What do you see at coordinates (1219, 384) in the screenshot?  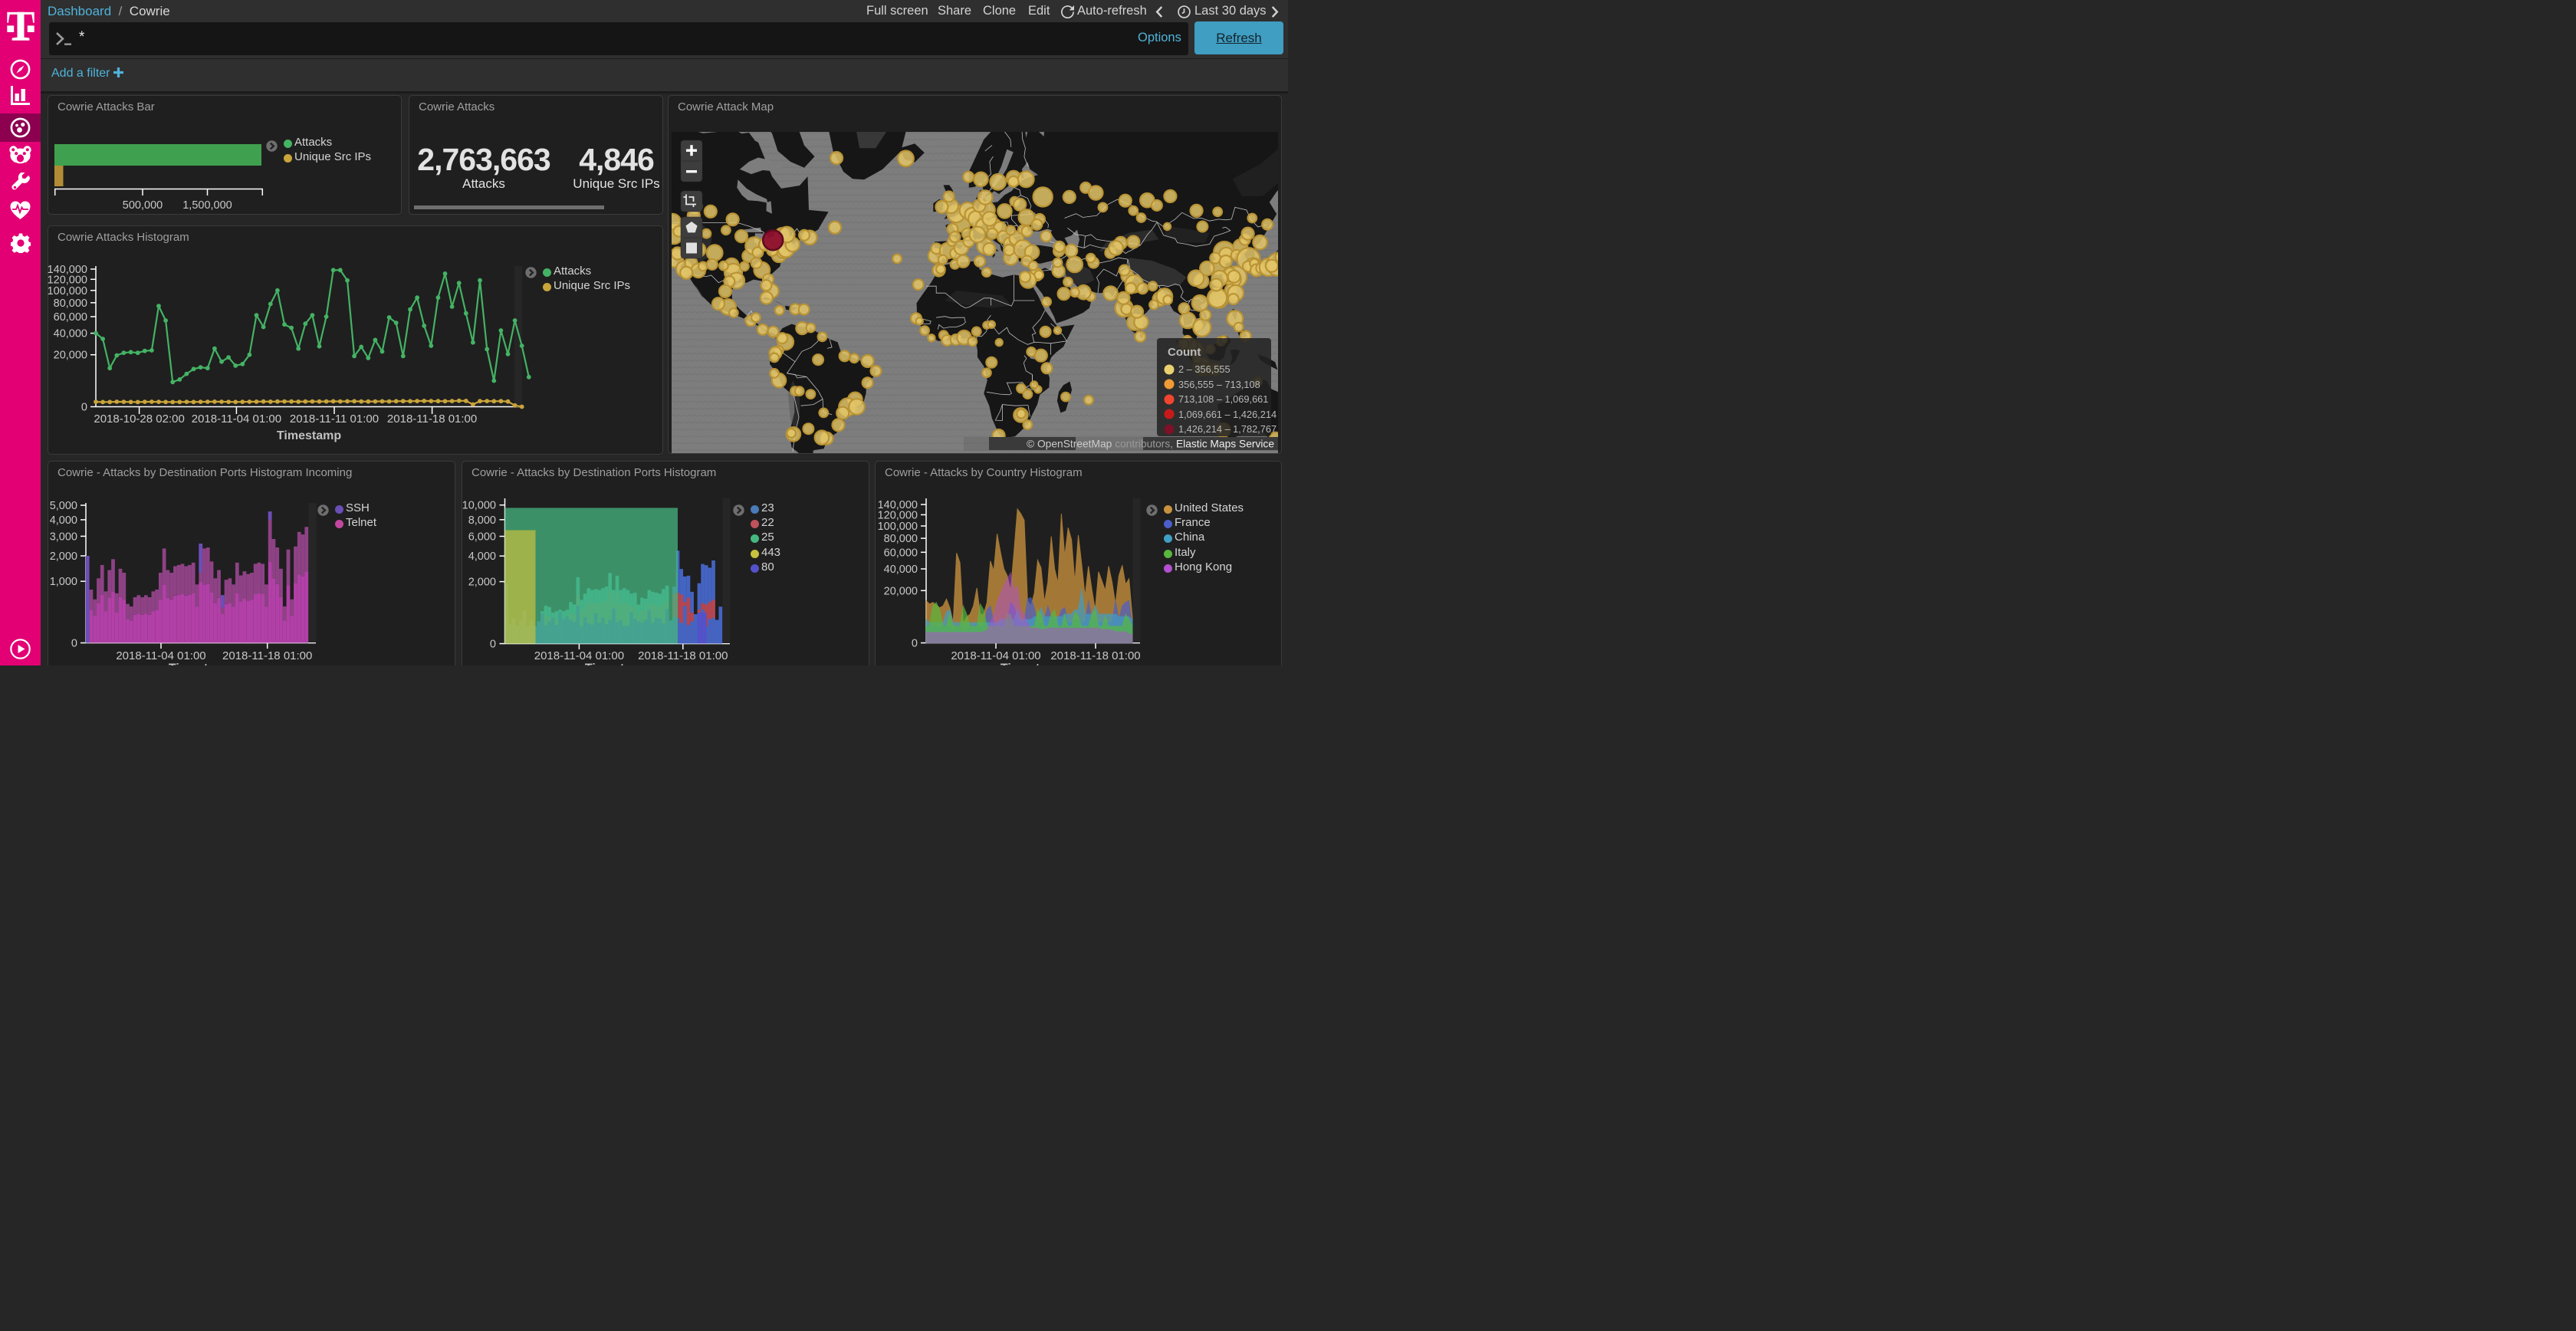 I see `svg-text: 356,555 – 713,108` at bounding box center [1219, 384].